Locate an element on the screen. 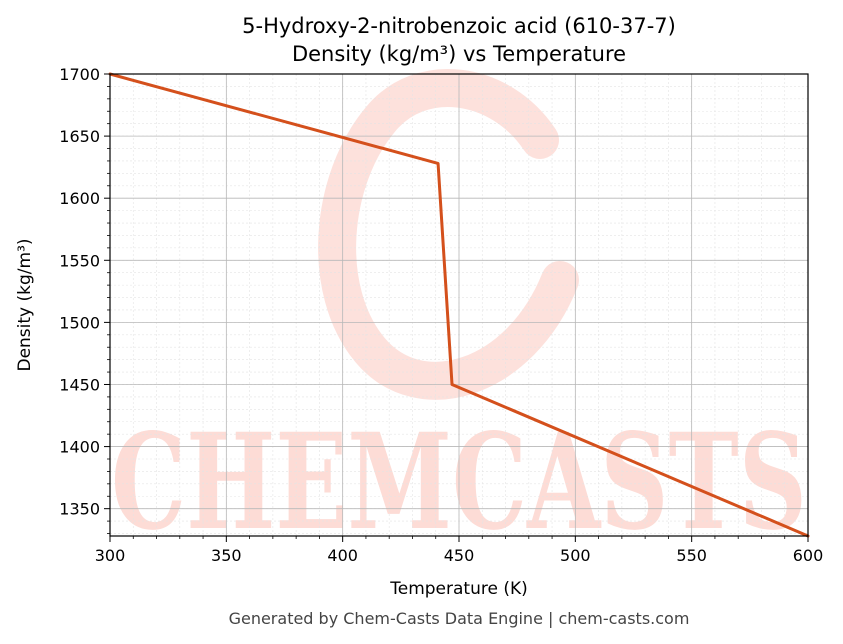 The image size is (843, 644). x-tick-label: 350 is located at coordinates (226, 555).